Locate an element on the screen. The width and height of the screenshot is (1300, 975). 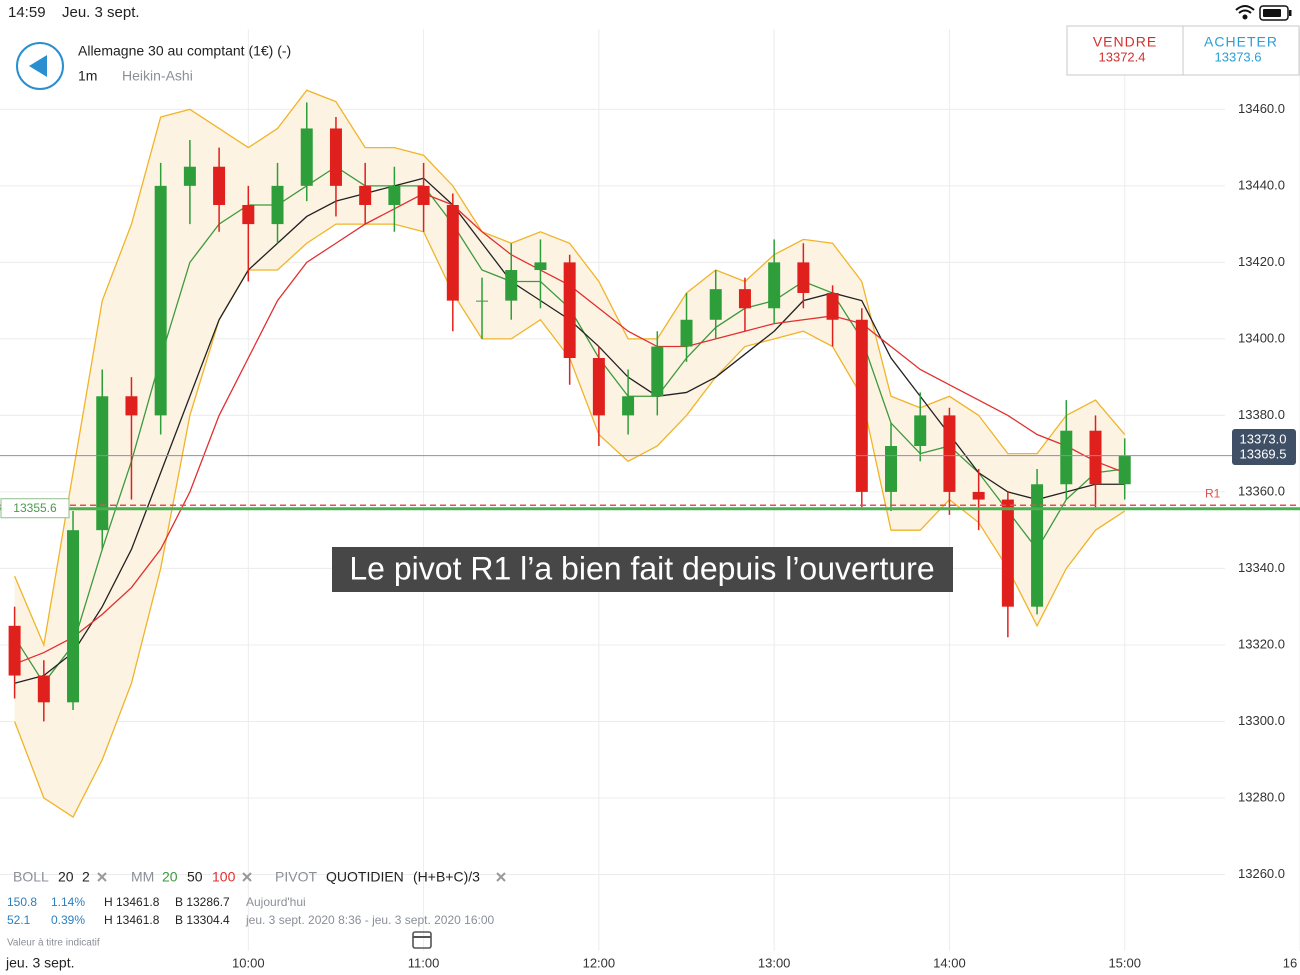
y-tick-label: 13340.0 is located at coordinates (1261, 567).